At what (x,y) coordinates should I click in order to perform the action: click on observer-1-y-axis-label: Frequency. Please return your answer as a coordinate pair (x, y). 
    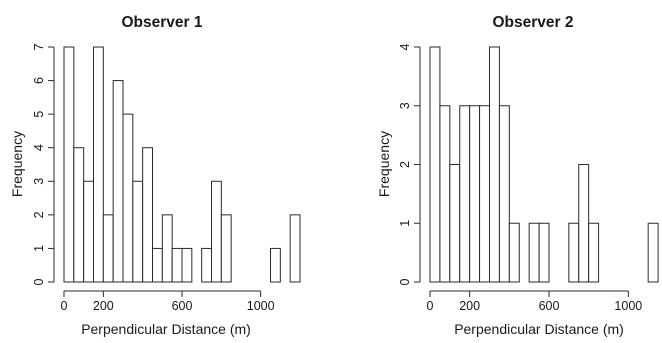
    Looking at the image, I should click on (17, 164).